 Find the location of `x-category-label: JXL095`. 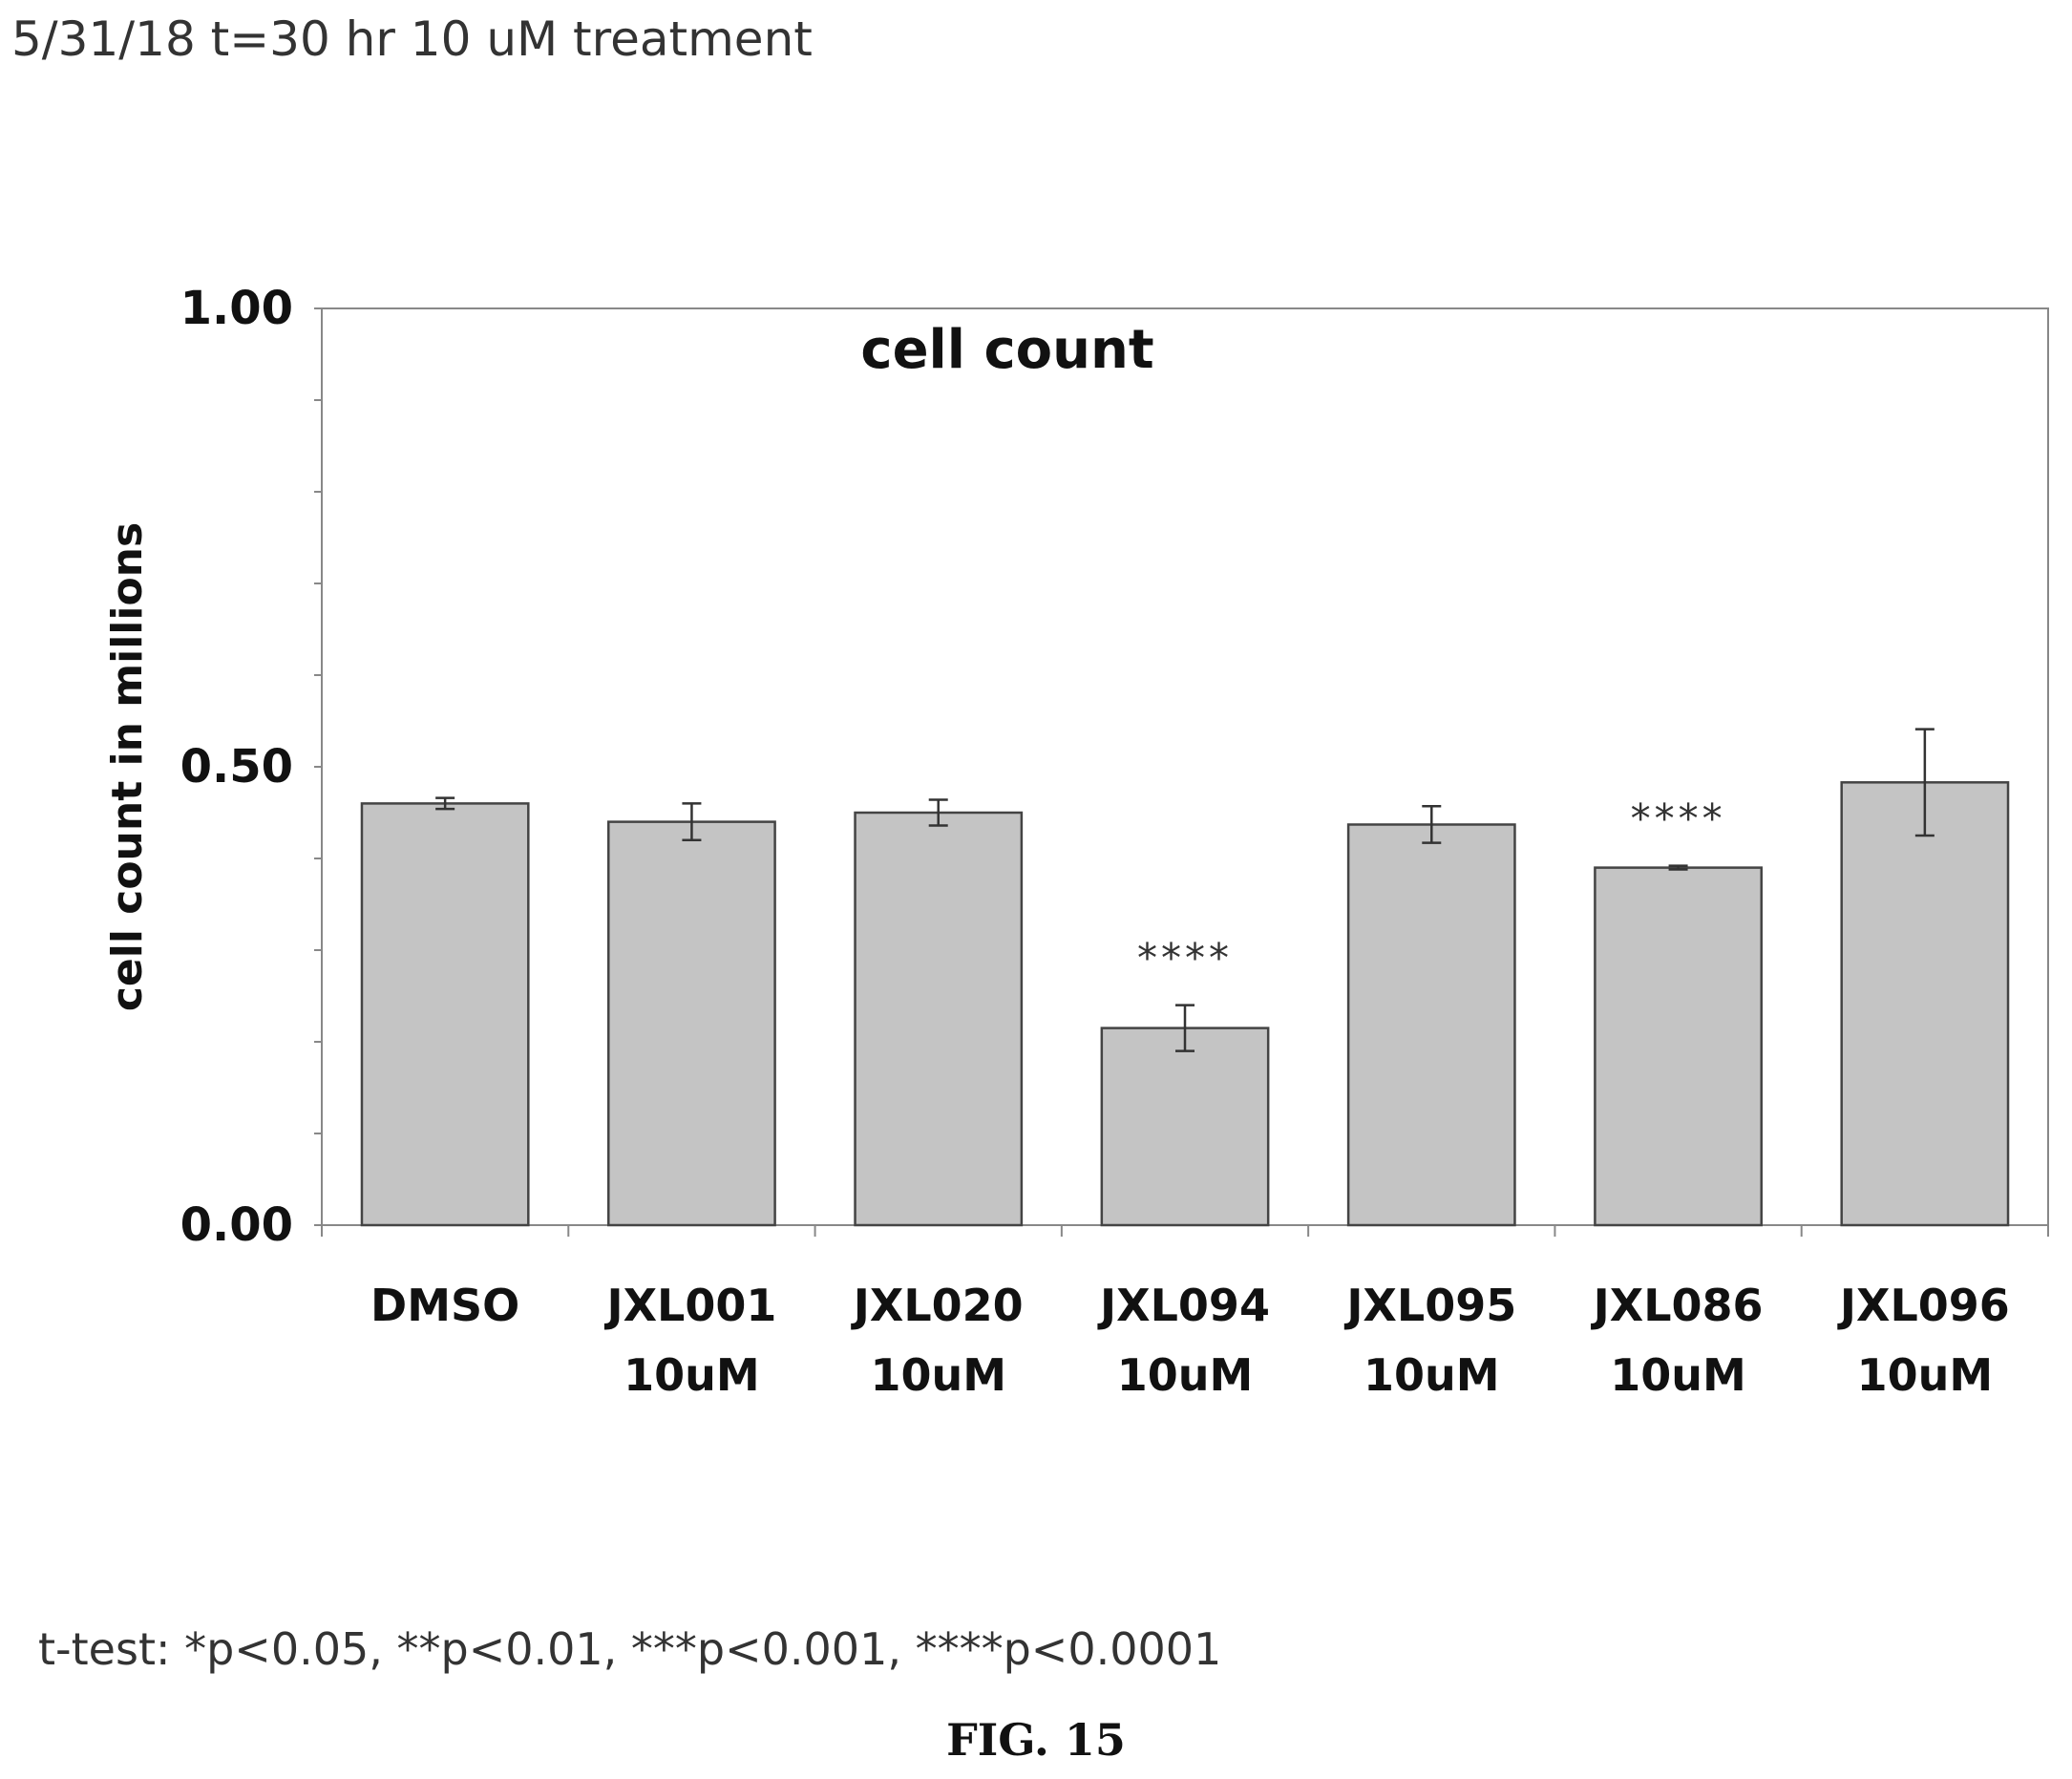

x-category-label: JXL095 is located at coordinates (1430, 1305).